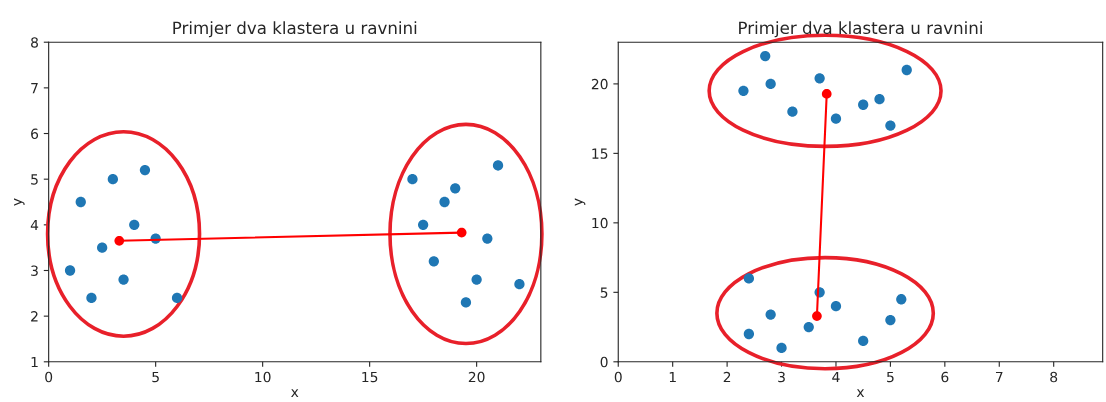 The image size is (1106, 402). What do you see at coordinates (999, 377) in the screenshot?
I see `x-tick-label: 7` at bounding box center [999, 377].